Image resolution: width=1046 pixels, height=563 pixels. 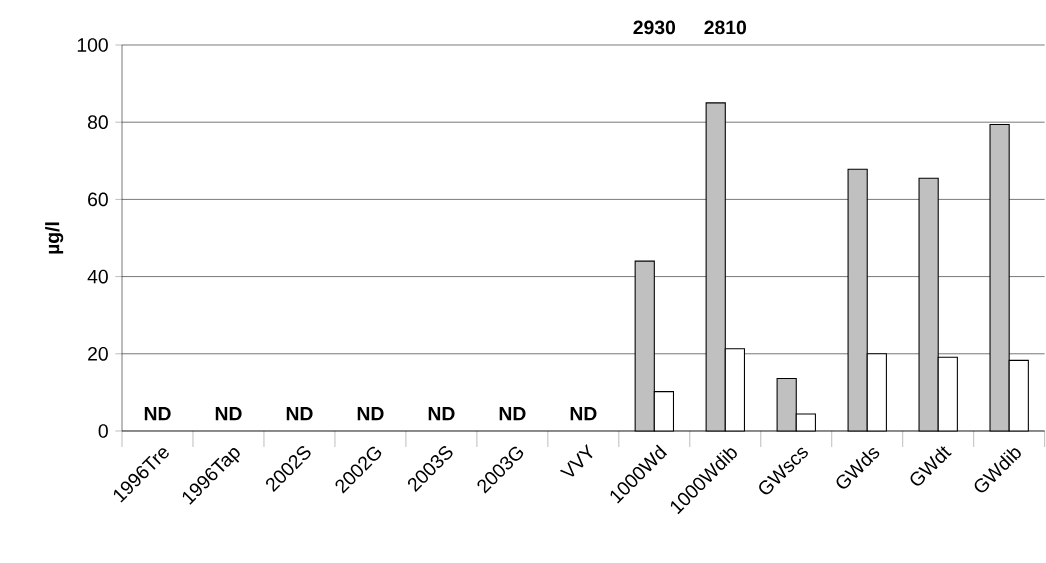 What do you see at coordinates (98, 199) in the screenshot?
I see `y-tick-label: 60` at bounding box center [98, 199].